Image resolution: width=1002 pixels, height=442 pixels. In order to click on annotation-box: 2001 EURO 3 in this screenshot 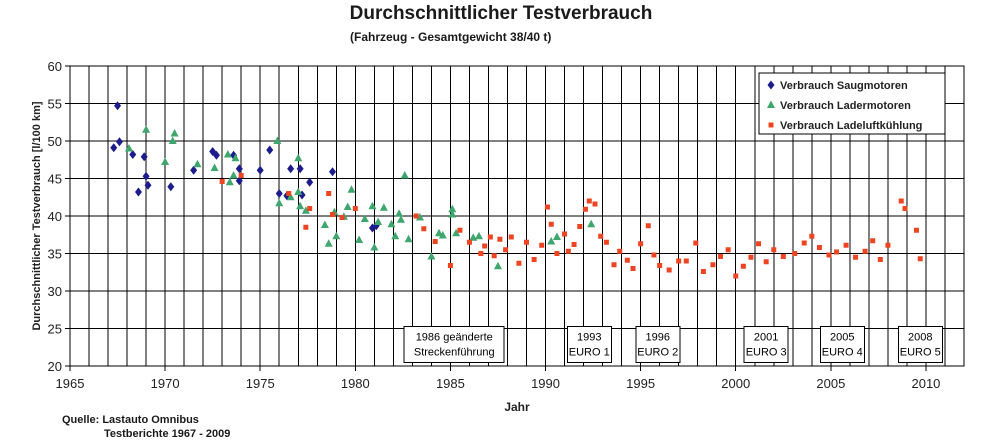, I will do `click(766, 344)`.